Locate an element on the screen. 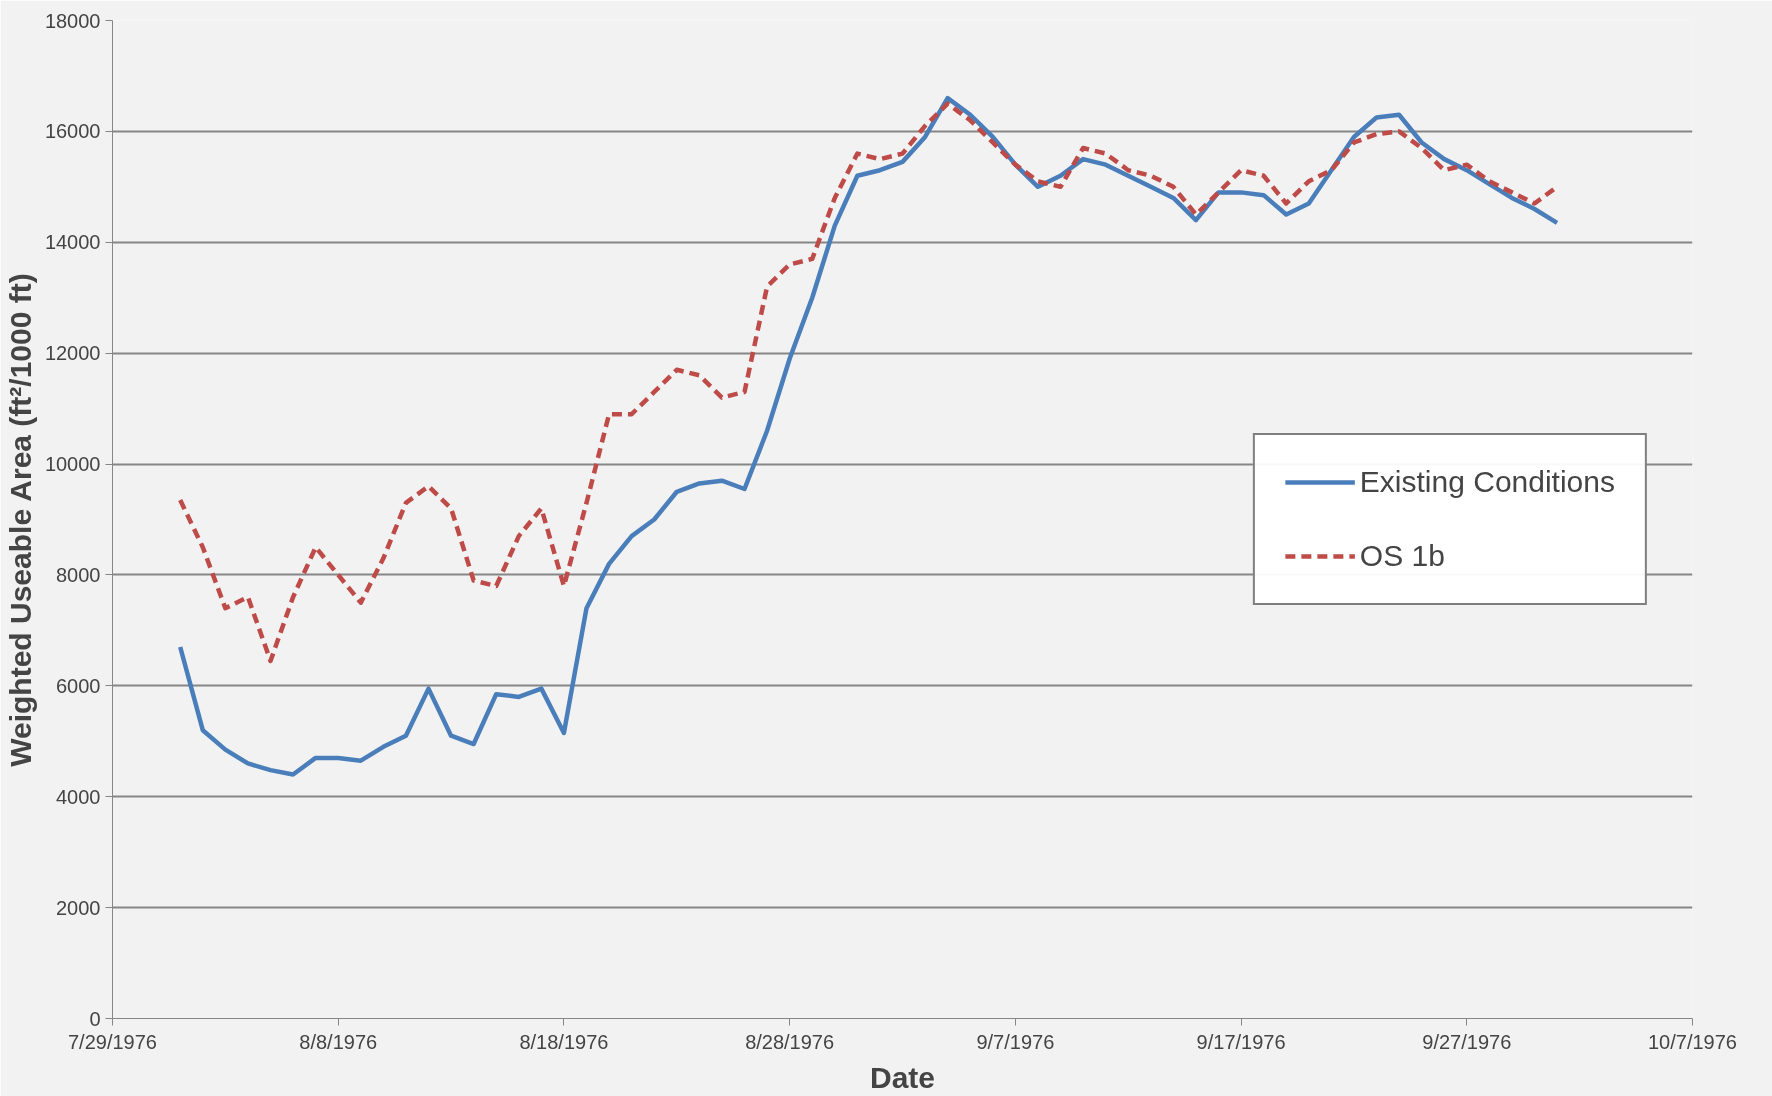  y-tick-label: 12000 is located at coordinates (72, 353).